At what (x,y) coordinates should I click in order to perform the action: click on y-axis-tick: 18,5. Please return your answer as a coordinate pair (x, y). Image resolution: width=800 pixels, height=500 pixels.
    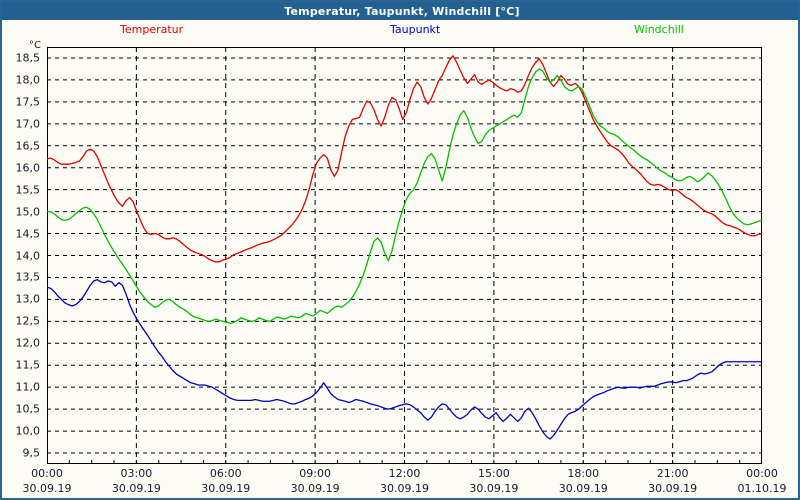
    Looking at the image, I should click on (28, 58).